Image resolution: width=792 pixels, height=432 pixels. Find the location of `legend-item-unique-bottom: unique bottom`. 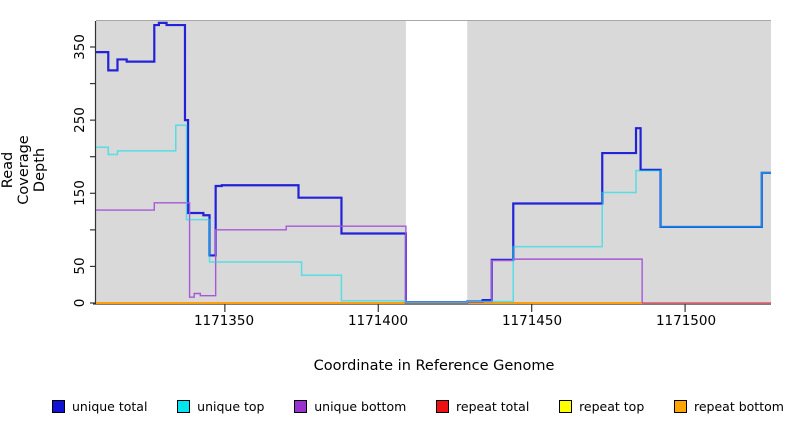

legend-item-unique-bottom: unique bottom is located at coordinates (350, 406).